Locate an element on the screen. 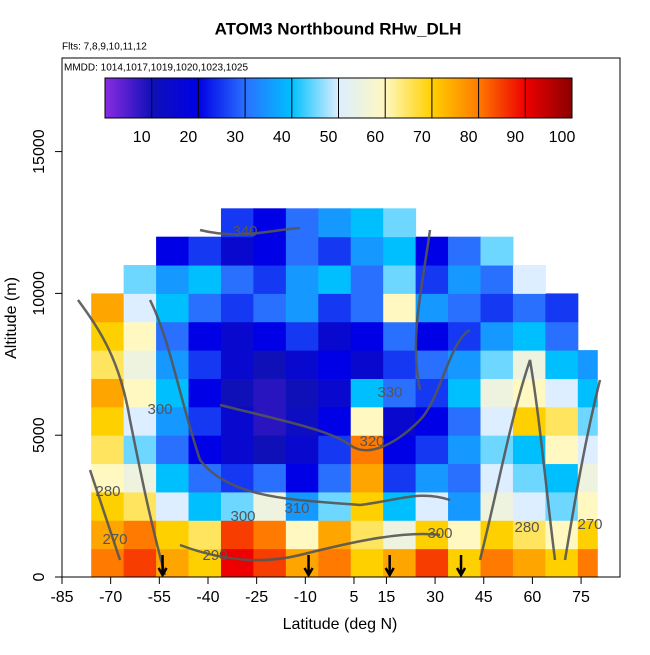 The height and width of the screenshot is (655, 650). colorbar-tick-label: 20 is located at coordinates (189, 137).